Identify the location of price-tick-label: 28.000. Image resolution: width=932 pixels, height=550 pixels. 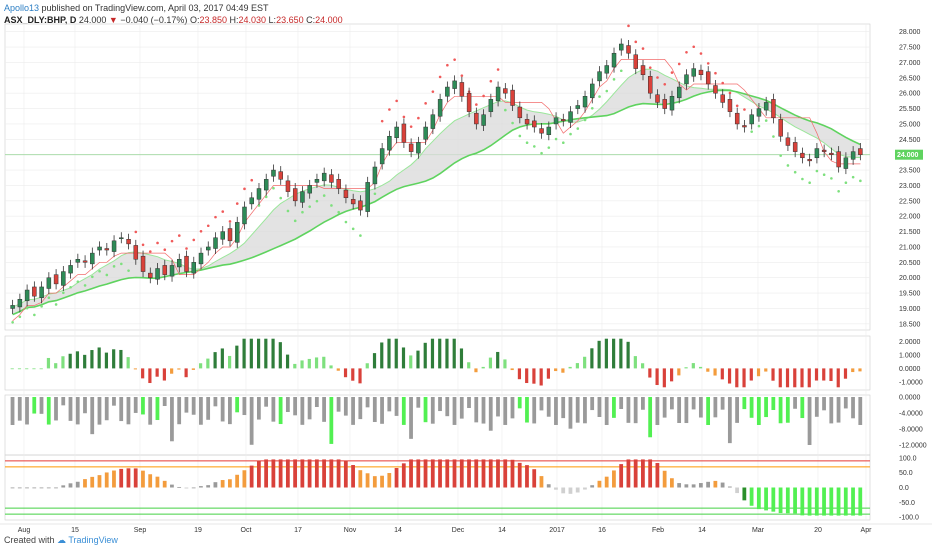
(910, 32).